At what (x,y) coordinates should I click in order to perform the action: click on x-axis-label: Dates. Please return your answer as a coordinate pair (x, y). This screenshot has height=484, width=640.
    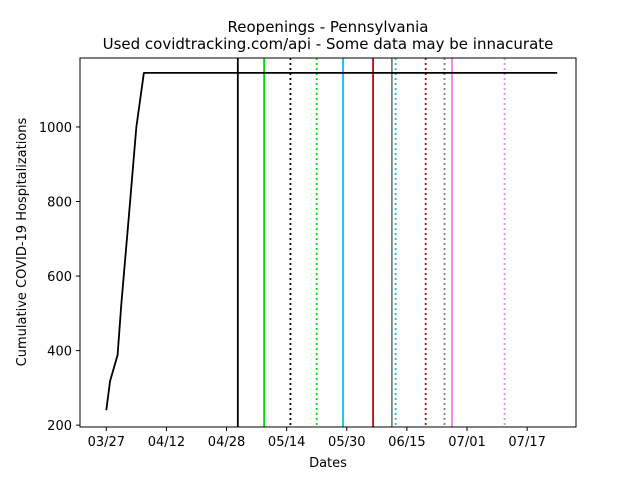
    Looking at the image, I should click on (328, 463).